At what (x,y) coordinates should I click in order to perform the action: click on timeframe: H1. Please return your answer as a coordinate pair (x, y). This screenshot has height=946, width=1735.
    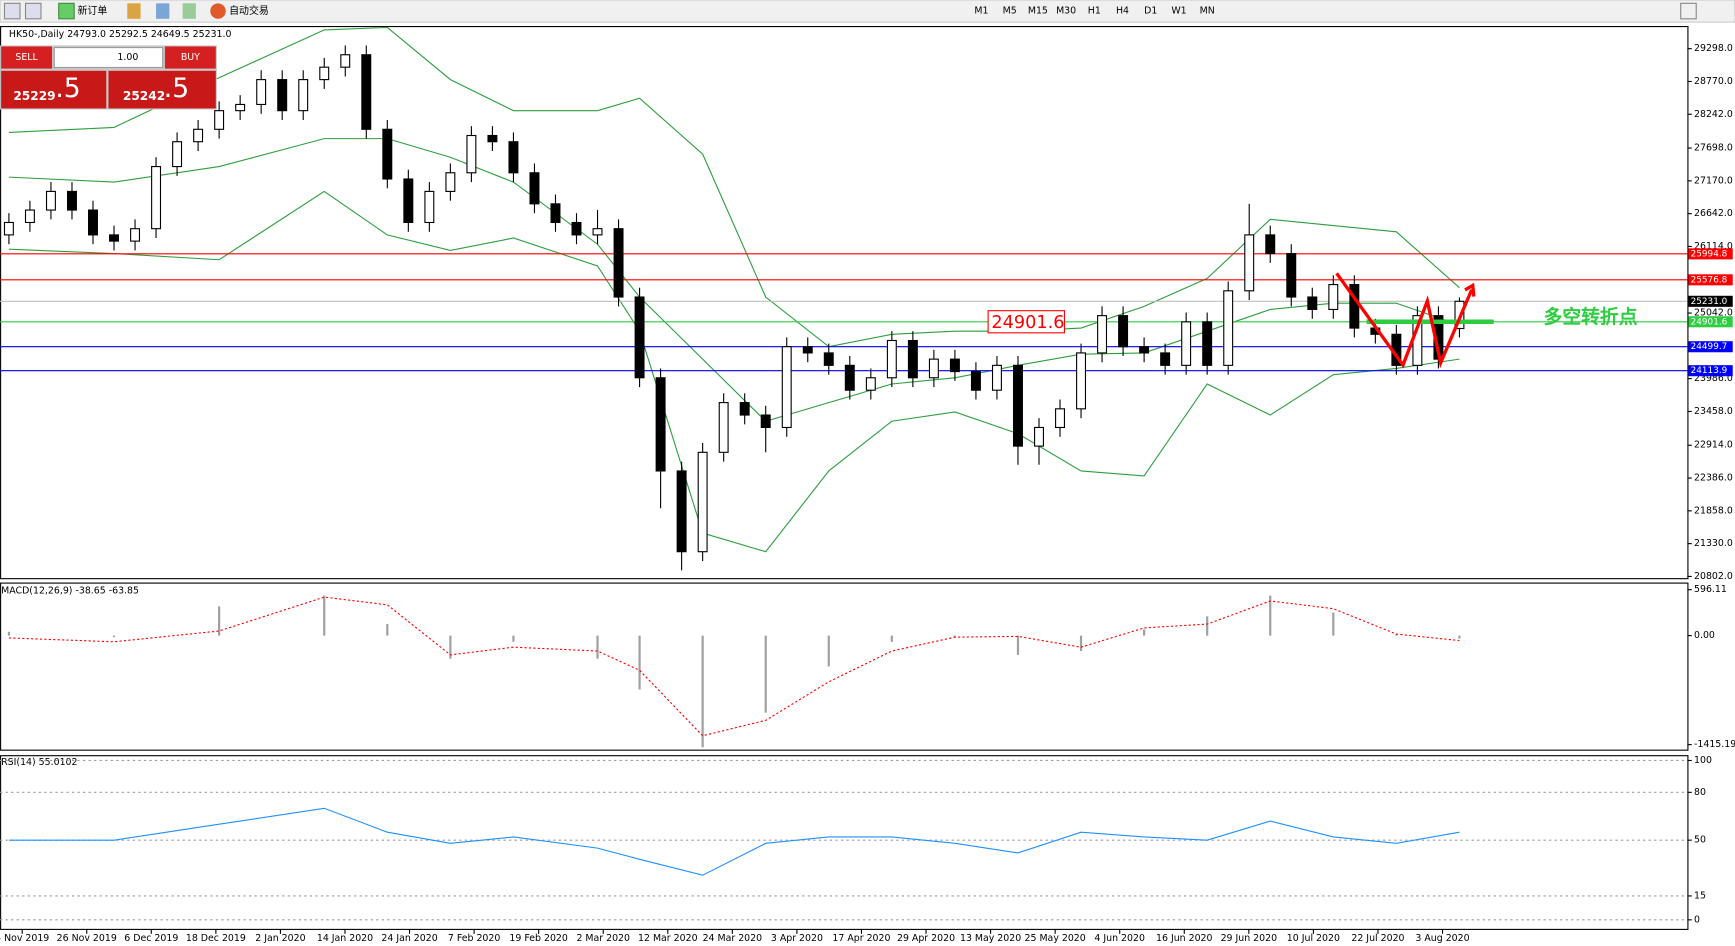
    Looking at the image, I should click on (1094, 11).